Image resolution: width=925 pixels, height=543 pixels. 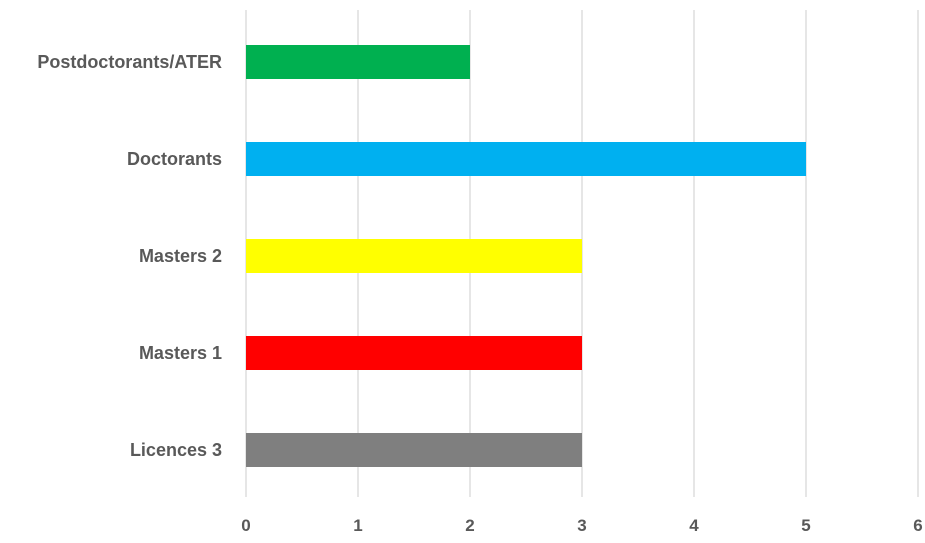 I want to click on category-label: Licences 3, so click(x=176, y=450).